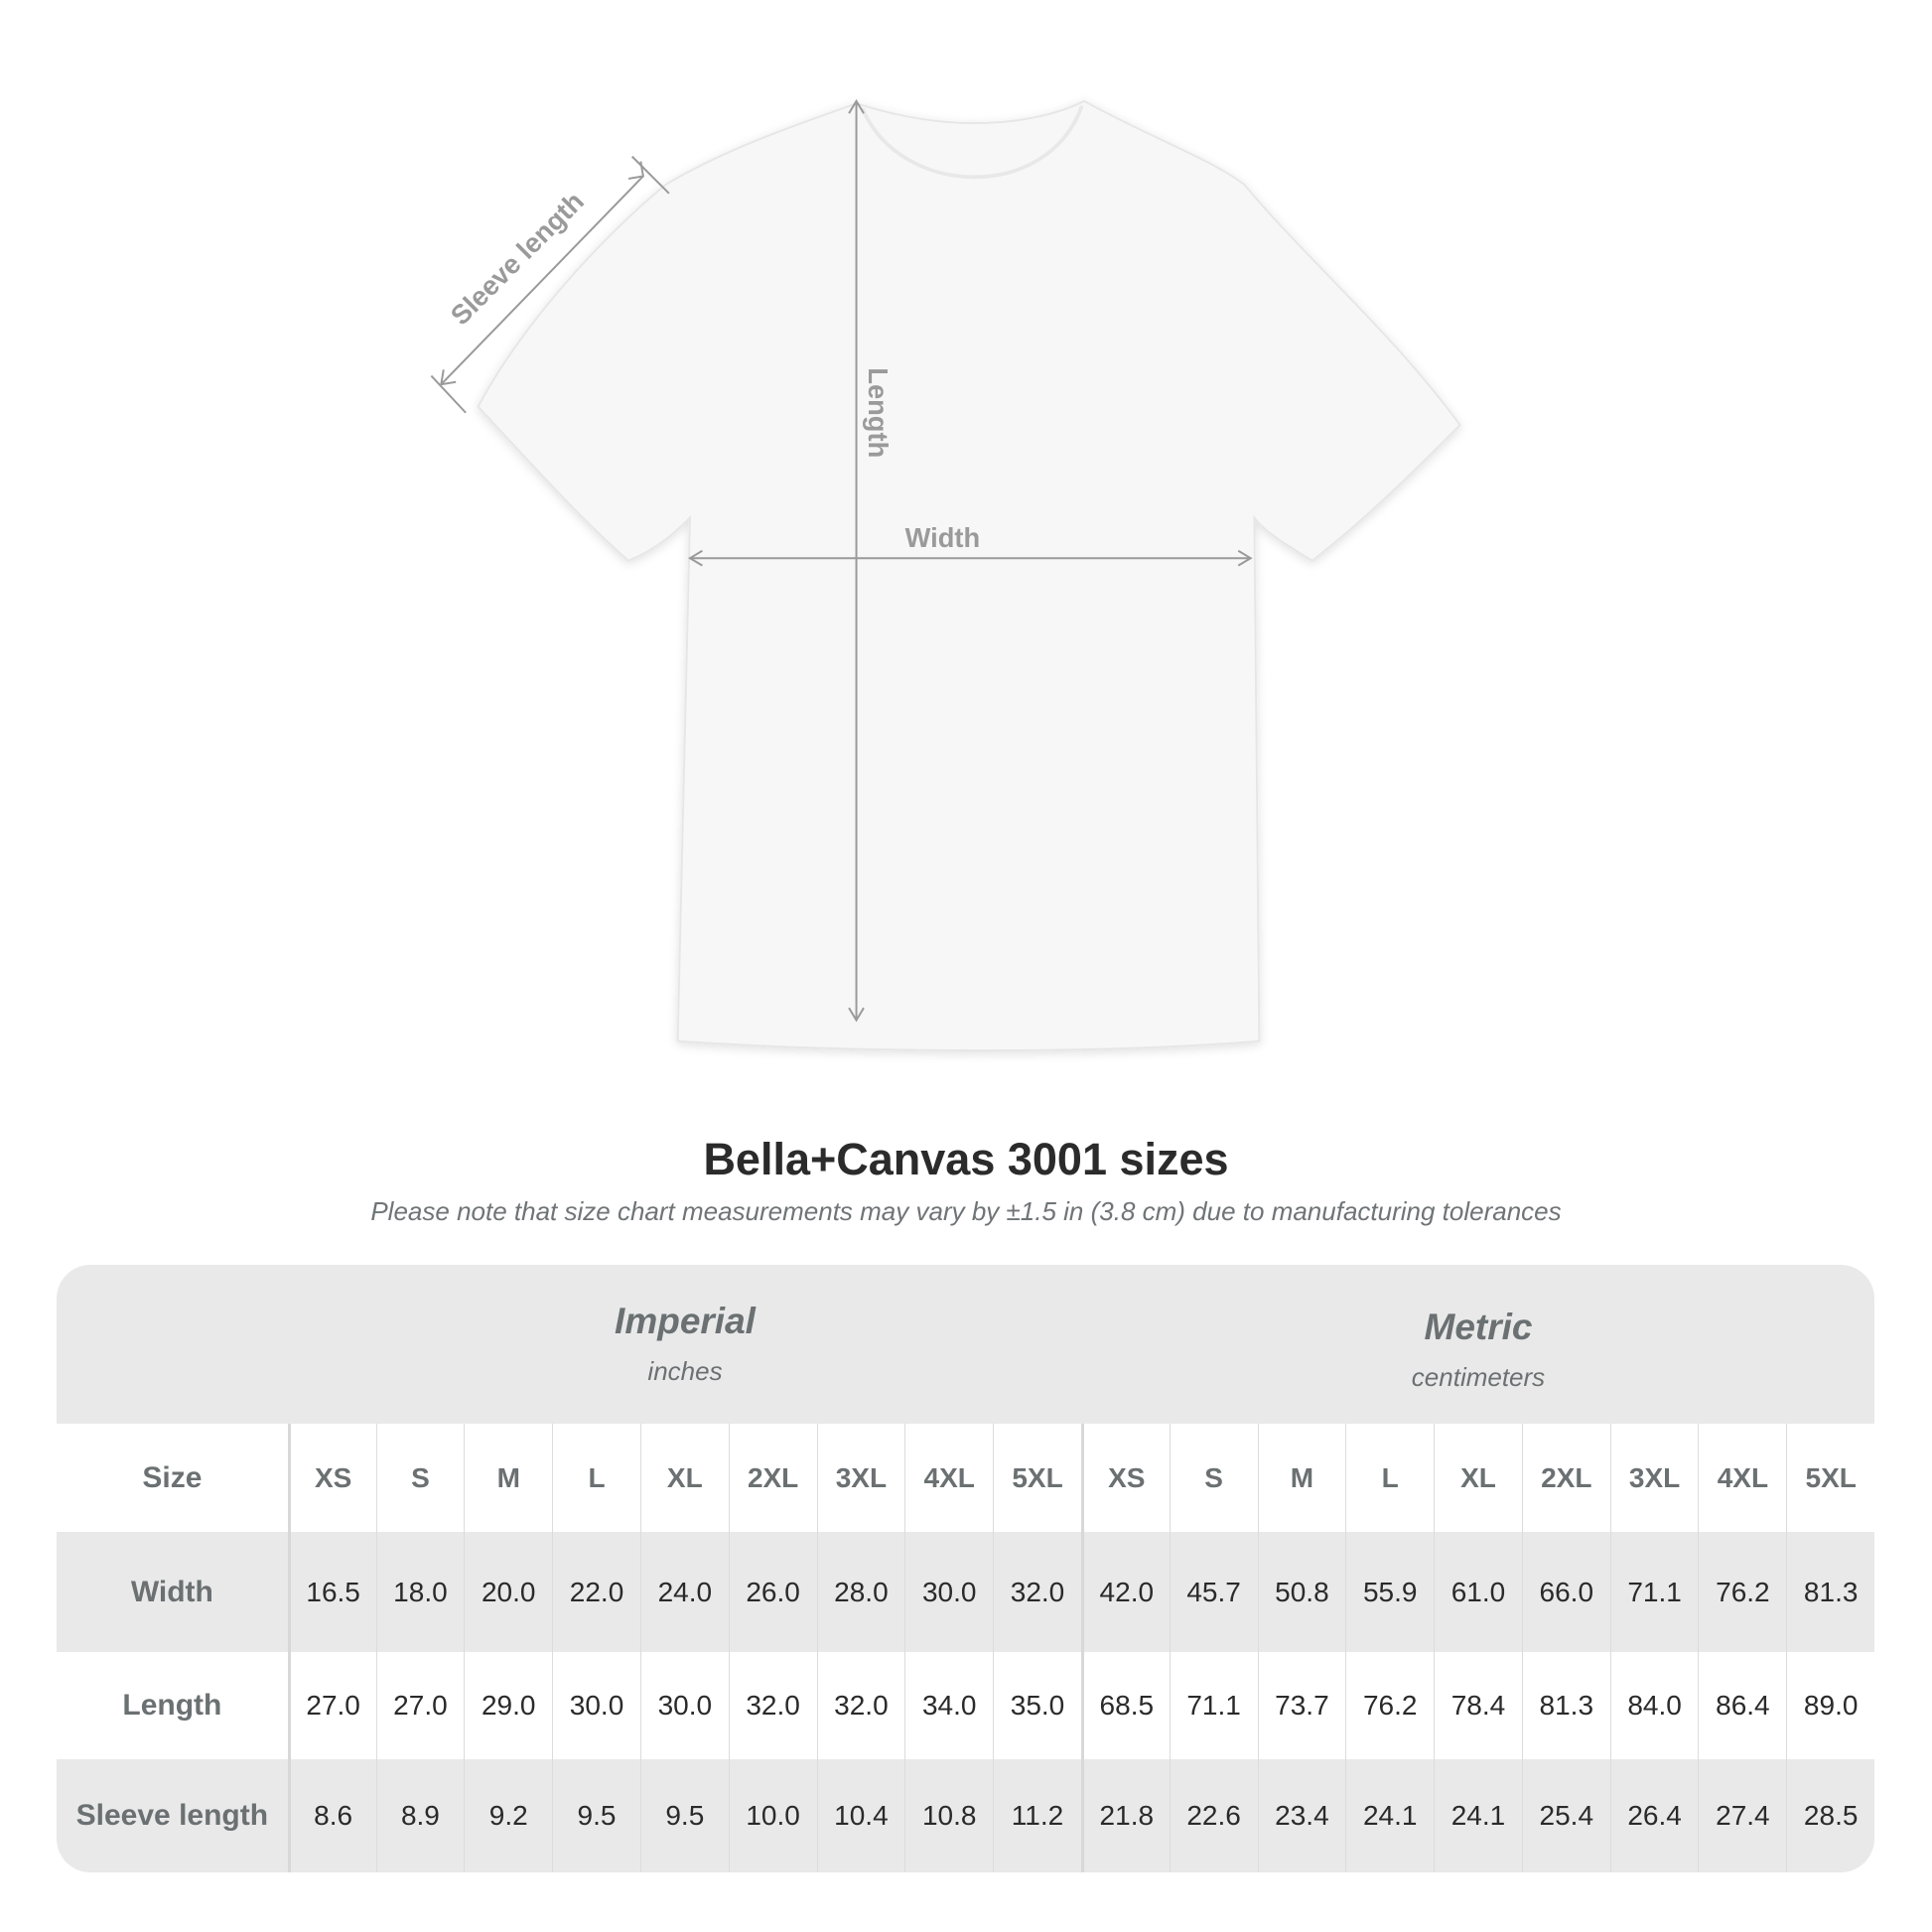  I want to click on value-cell: 28.0, so click(861, 1592).